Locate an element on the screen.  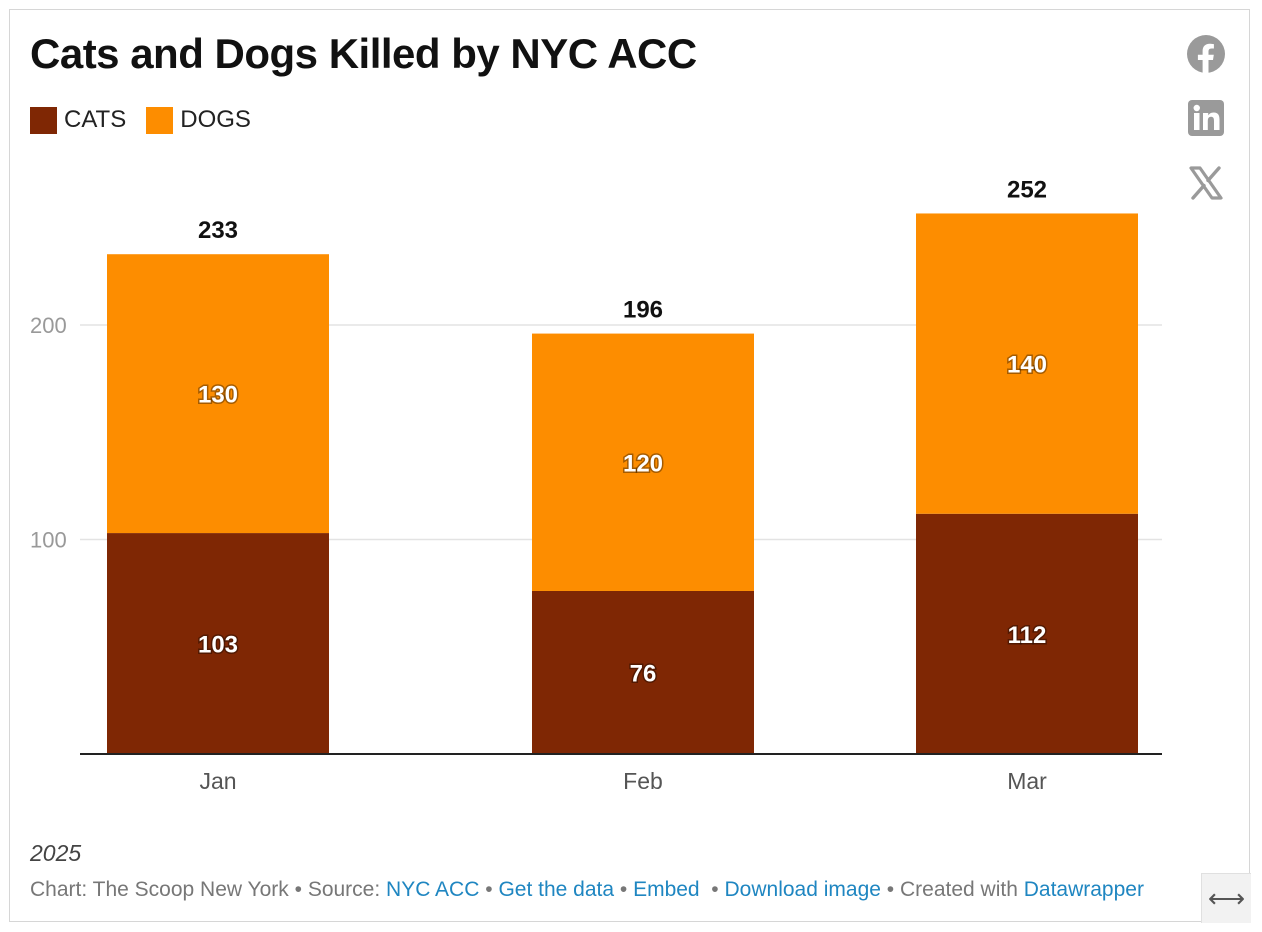
x-tick-label: Jan is located at coordinates (217, 781).